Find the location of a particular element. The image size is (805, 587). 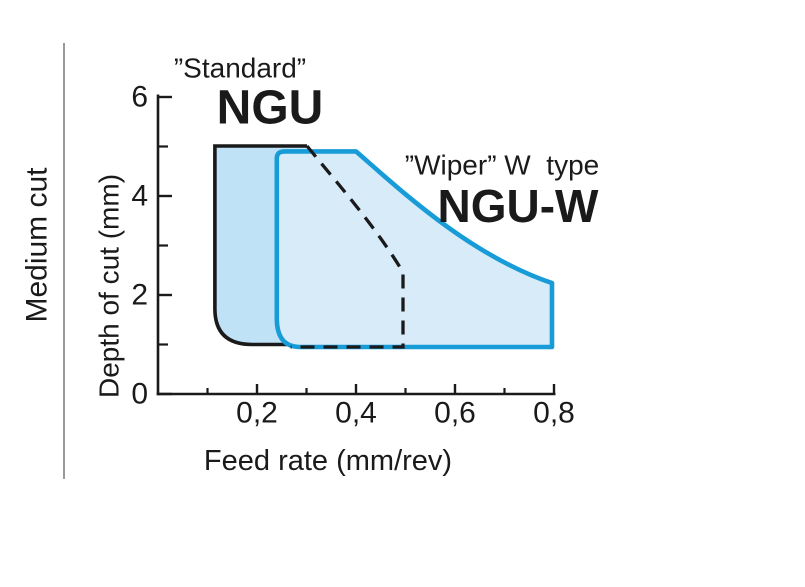

section-label: Medium cut is located at coordinates (37, 245).